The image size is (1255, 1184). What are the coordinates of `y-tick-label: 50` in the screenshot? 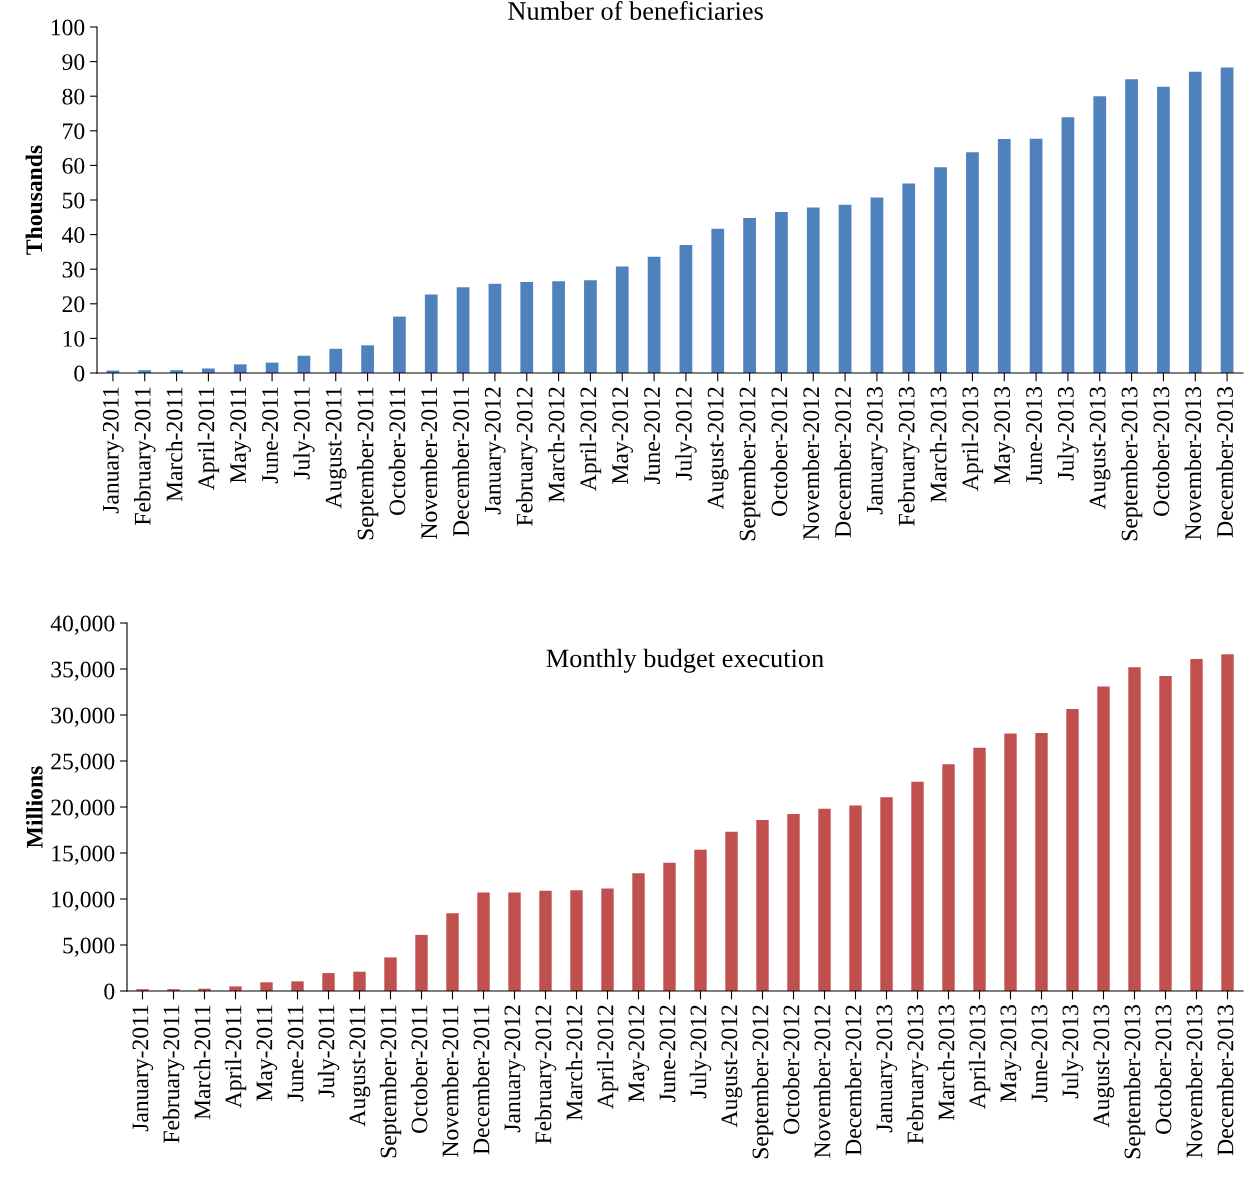 It's located at (73, 200).